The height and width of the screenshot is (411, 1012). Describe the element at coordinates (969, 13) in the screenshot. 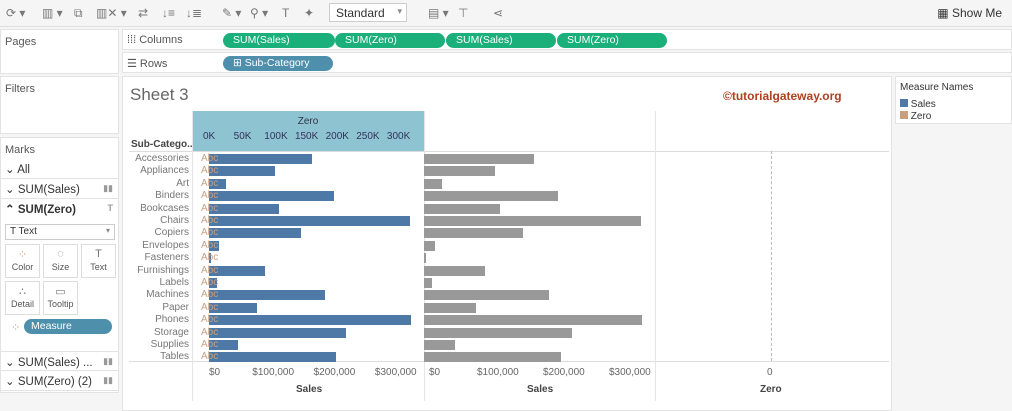

I see `show-me-button: ▦ Show Me` at that location.